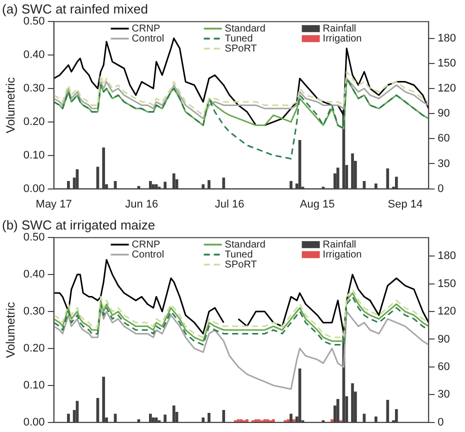 Image resolution: width=465 pixels, height=432 pixels. I want to click on x-tick-label: Aug 15, so click(317, 204).